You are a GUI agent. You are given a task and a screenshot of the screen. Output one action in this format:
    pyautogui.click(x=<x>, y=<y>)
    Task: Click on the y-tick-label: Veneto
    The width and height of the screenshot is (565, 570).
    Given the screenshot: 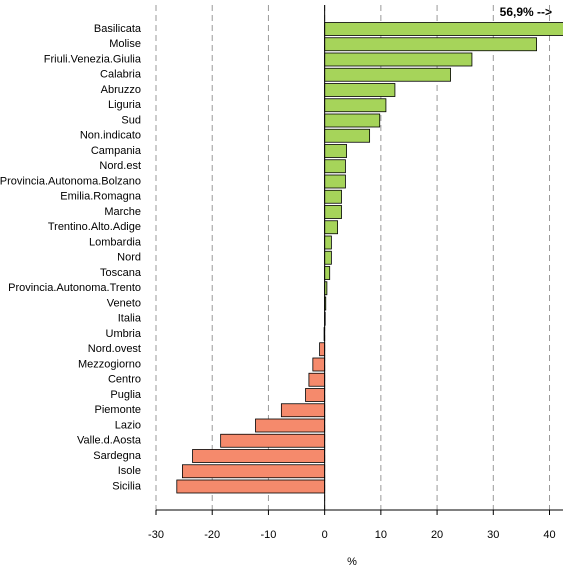 What is the action you would take?
    pyautogui.click(x=124, y=303)
    